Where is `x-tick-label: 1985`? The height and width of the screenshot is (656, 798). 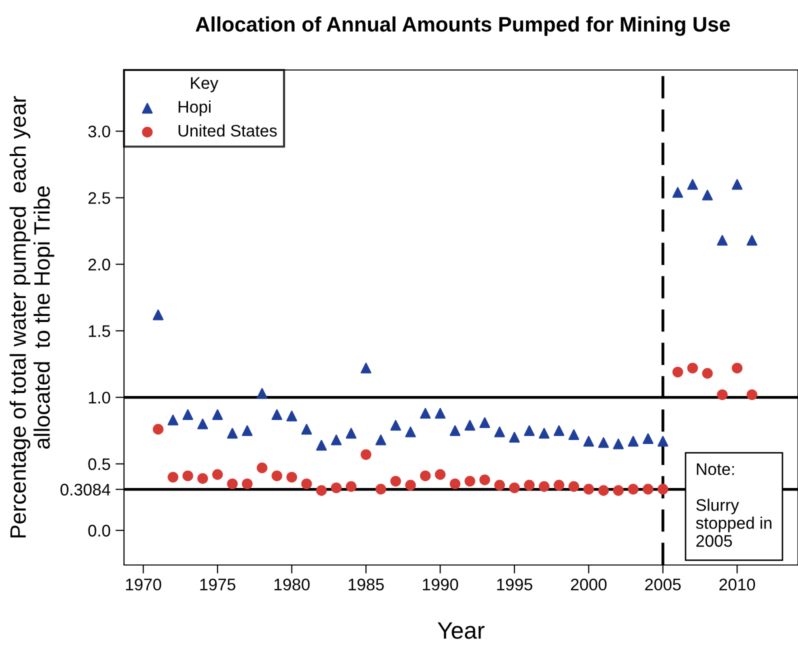
x-tick-label: 1985 is located at coordinates (366, 584).